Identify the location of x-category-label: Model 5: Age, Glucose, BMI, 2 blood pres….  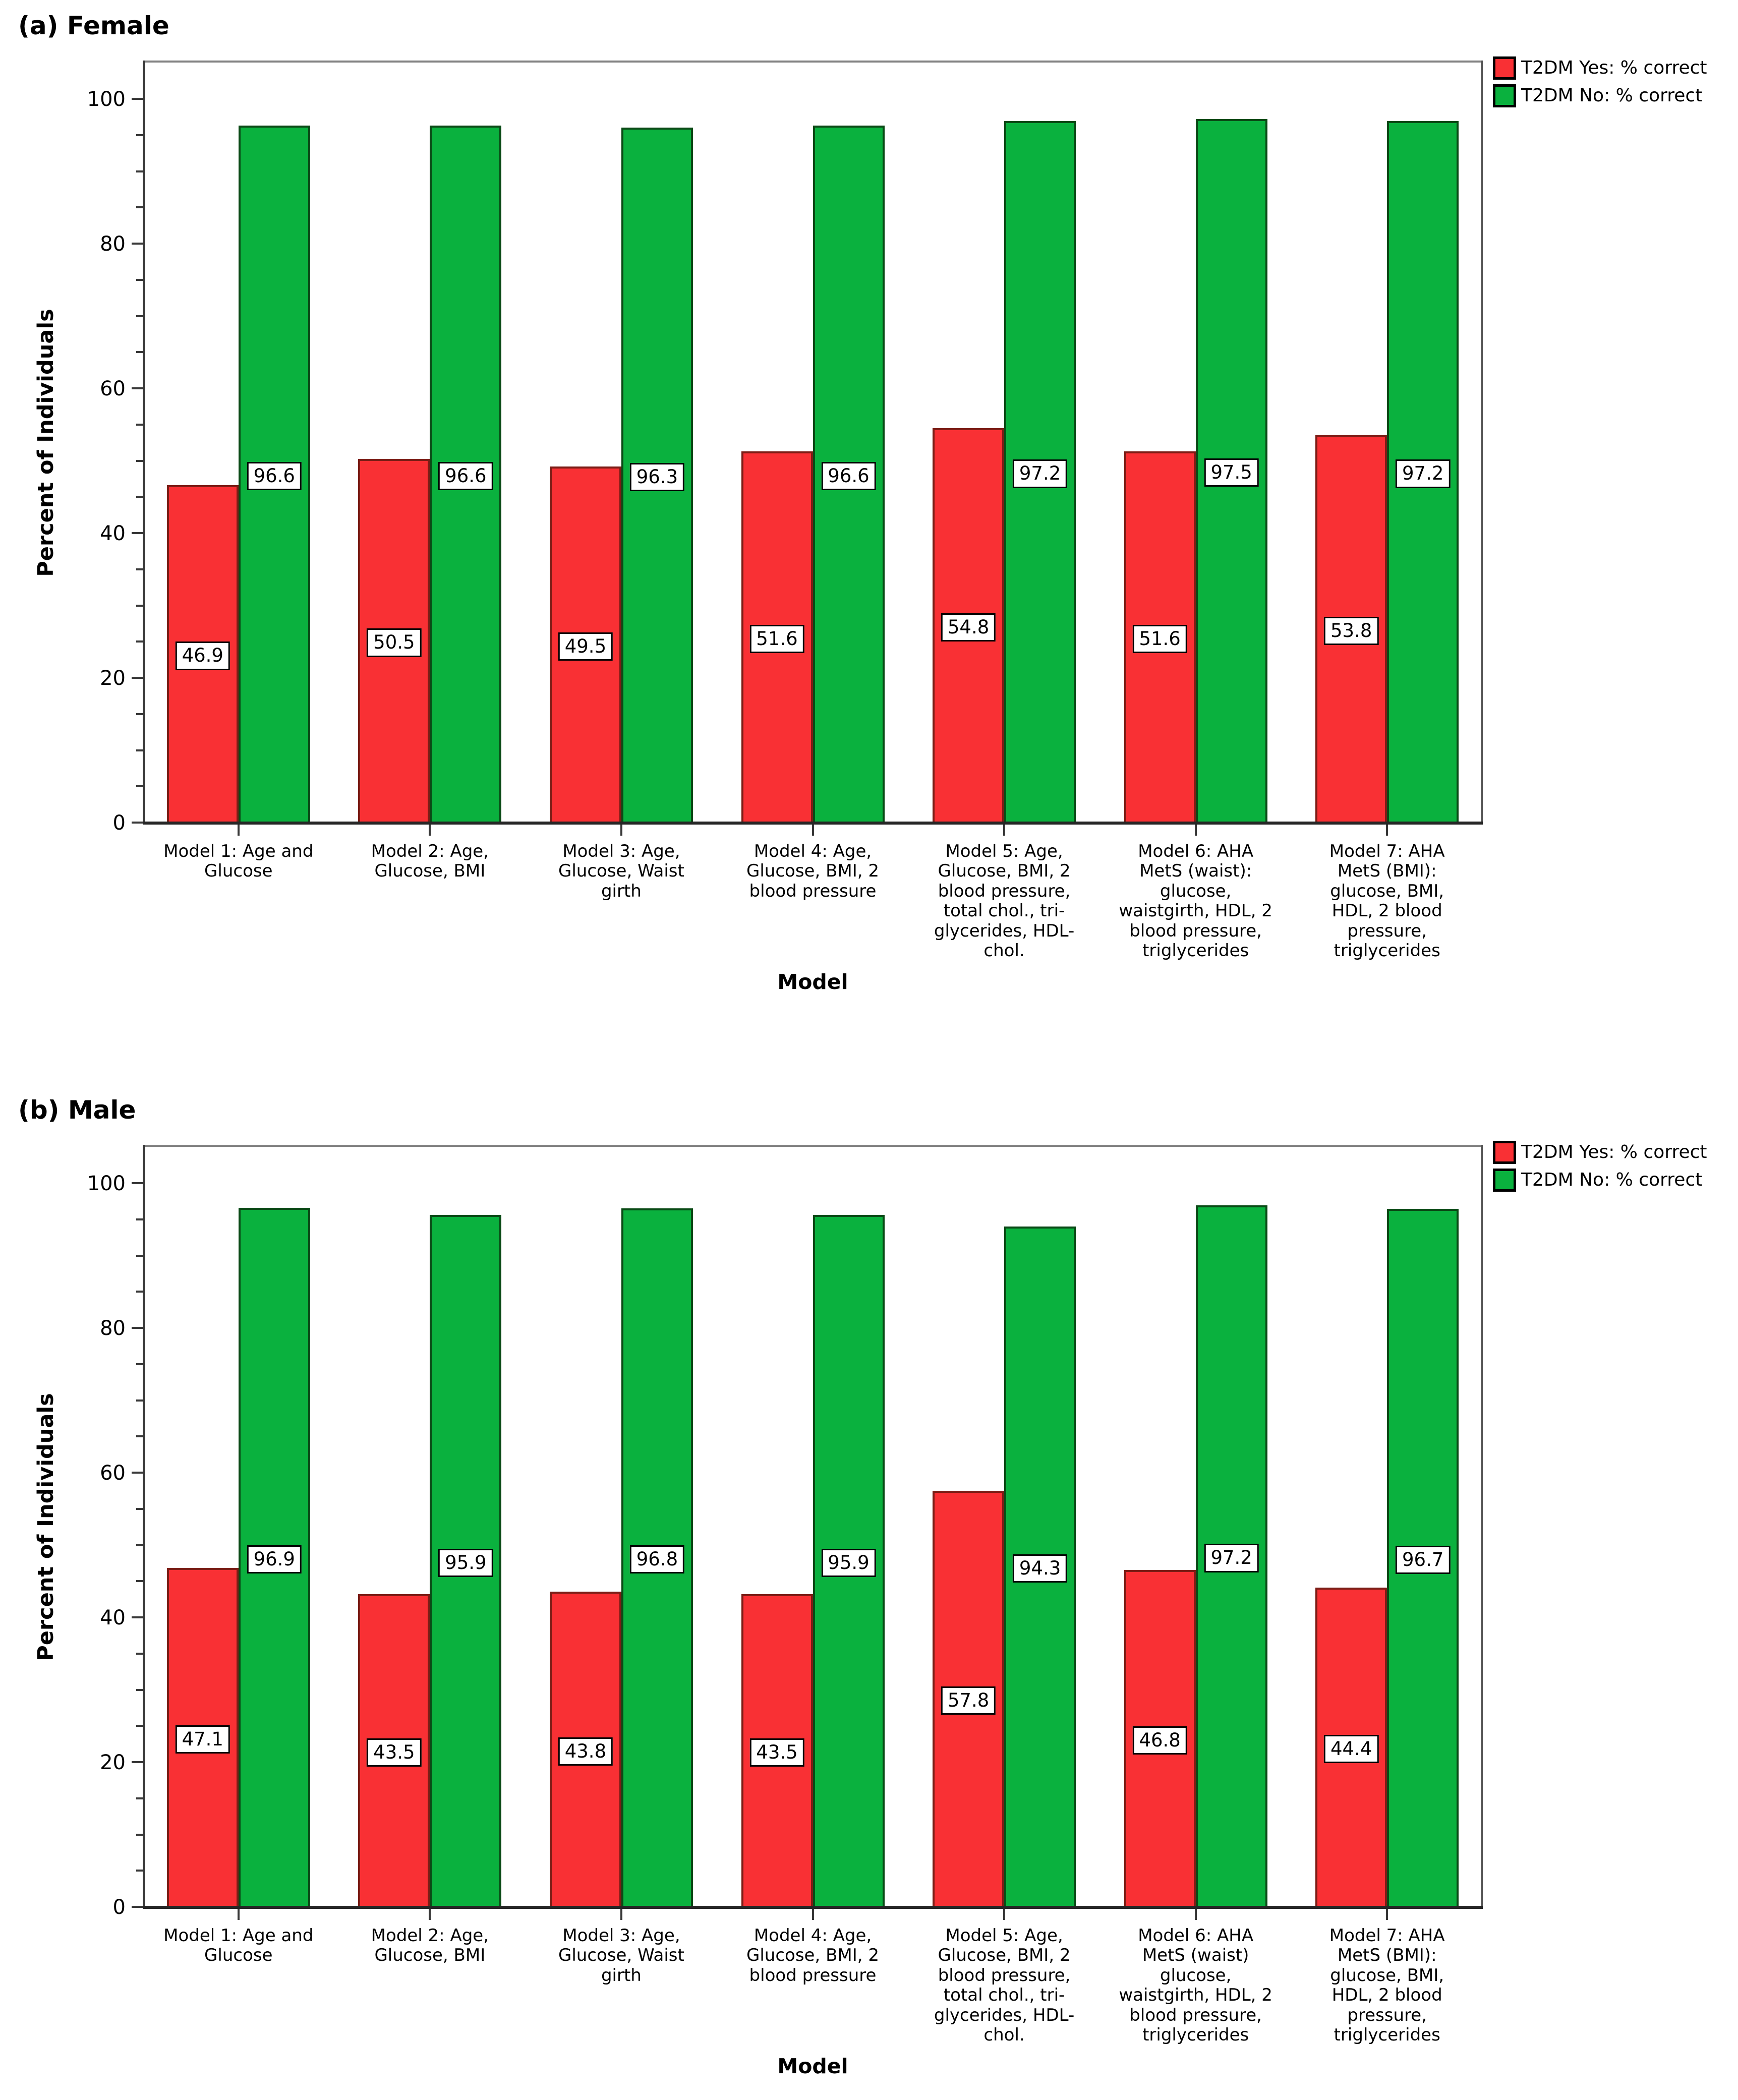
(1004, 901).